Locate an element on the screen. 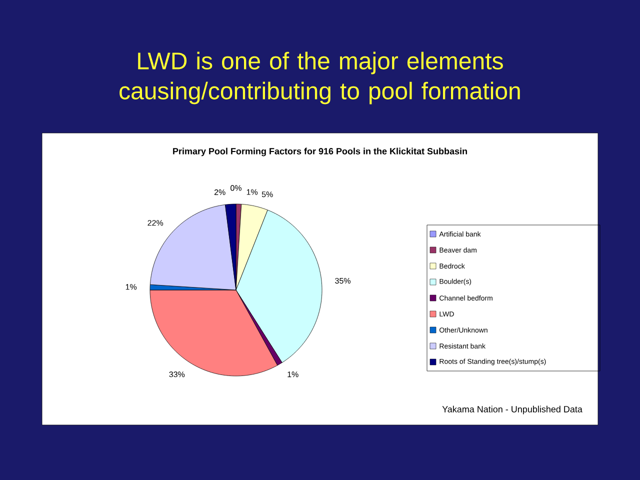  data-label: 5% is located at coordinates (267, 195).